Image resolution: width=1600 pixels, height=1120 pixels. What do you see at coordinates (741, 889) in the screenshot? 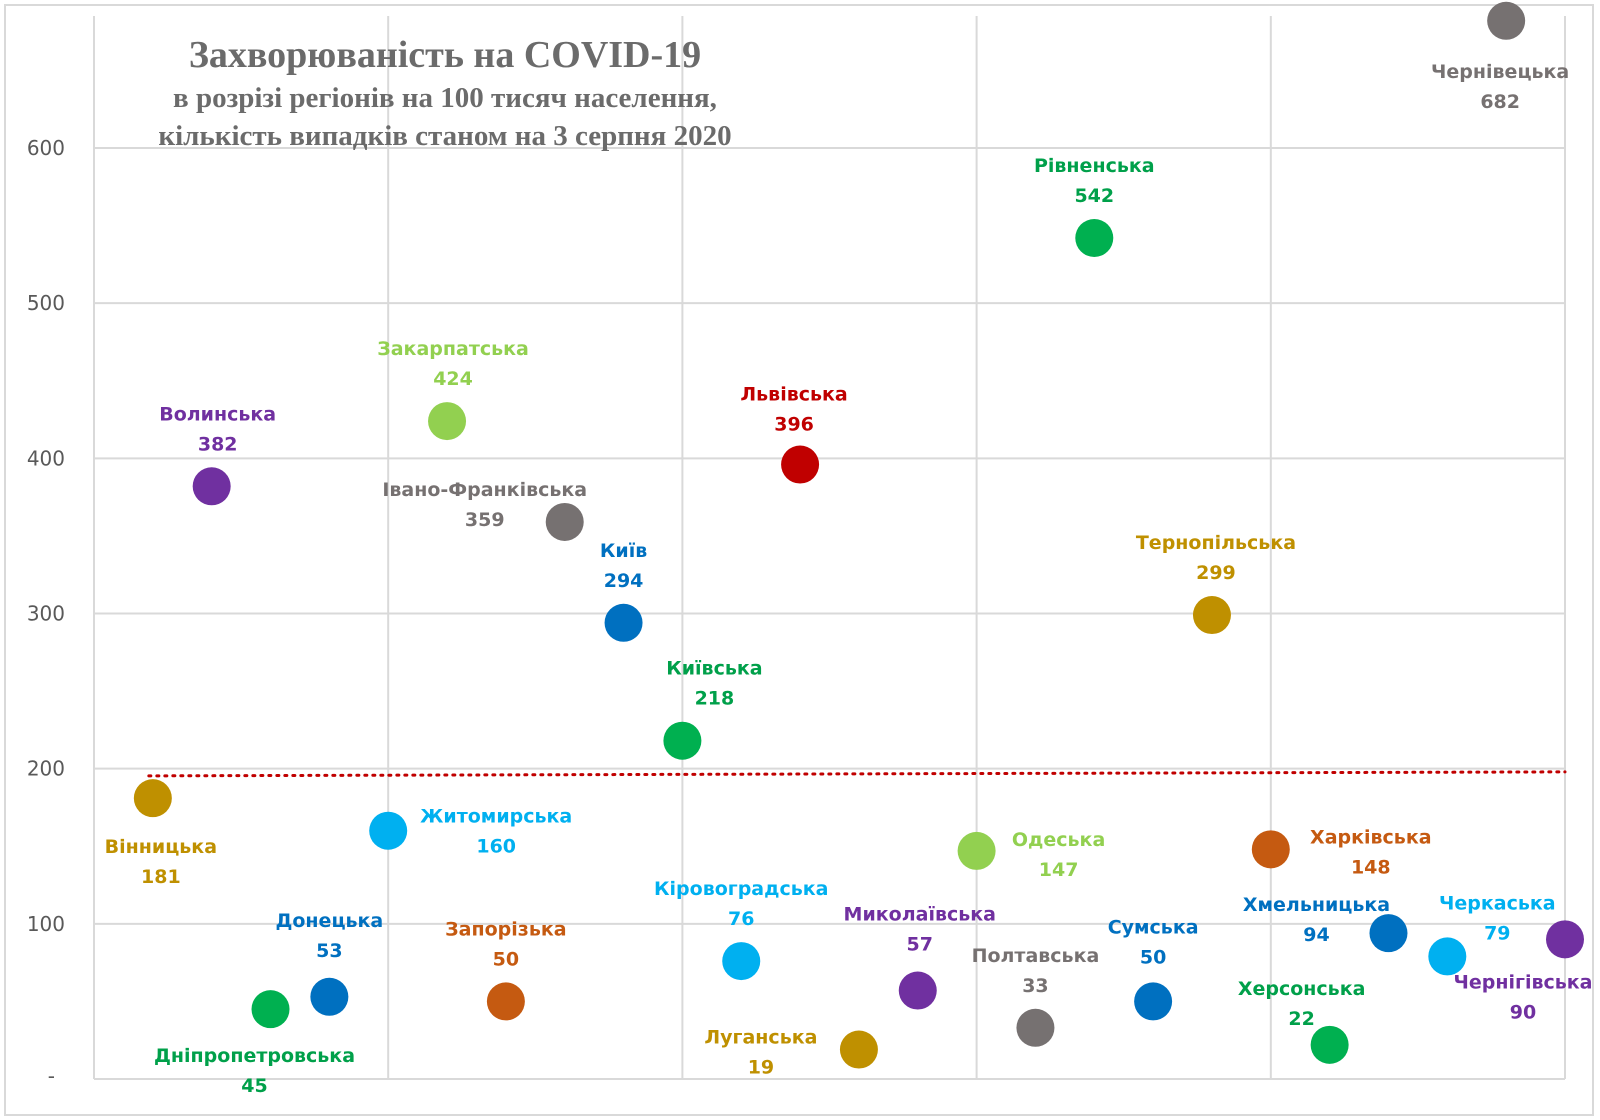
I see `point-name-label: Кіровоградська` at bounding box center [741, 889].